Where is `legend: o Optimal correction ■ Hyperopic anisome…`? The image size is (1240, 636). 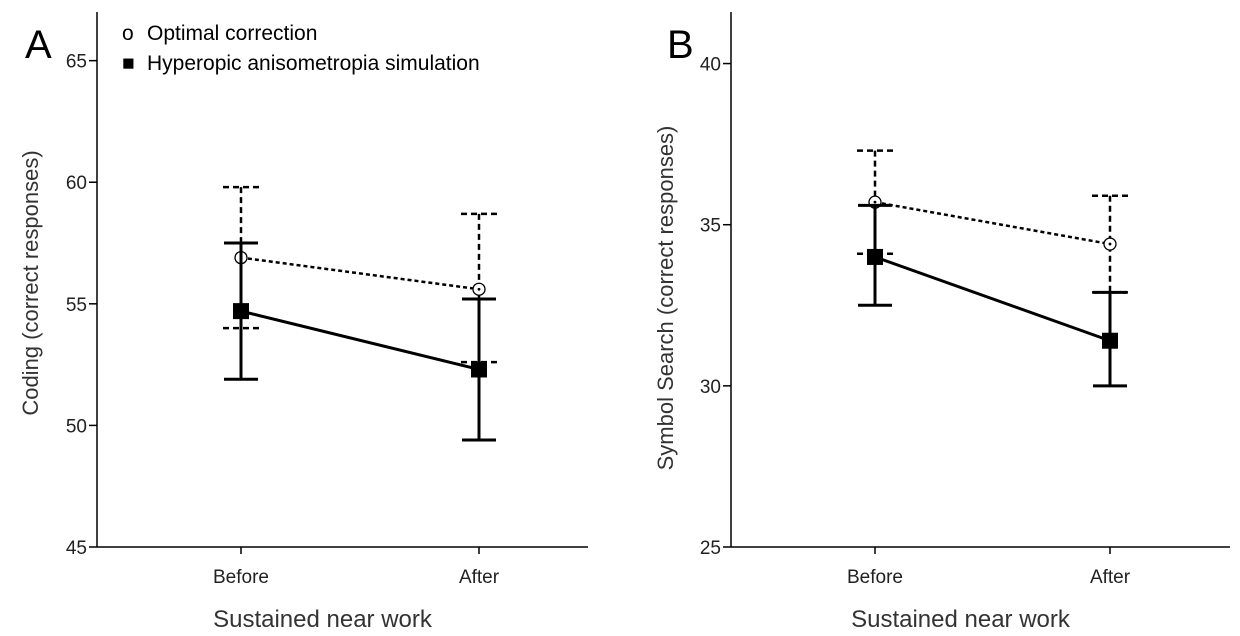 legend: o Optimal correction ■ Hyperopic anisome… is located at coordinates (301, 48).